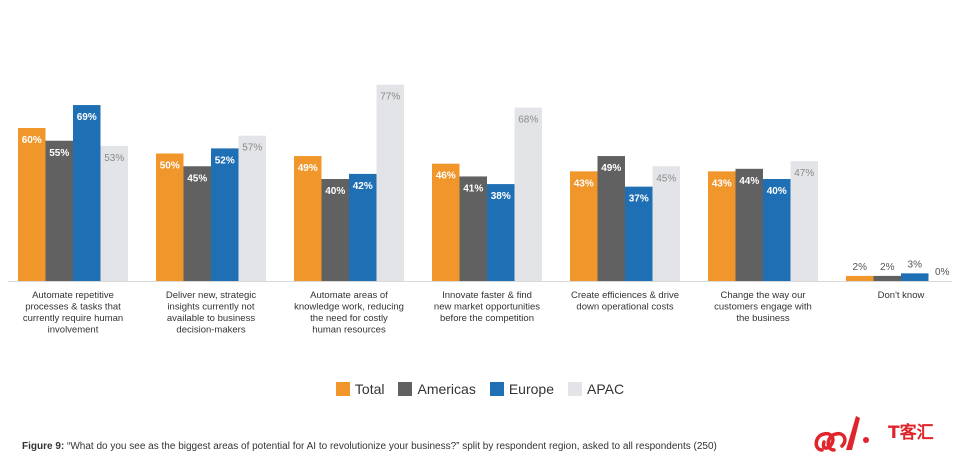 This screenshot has width=960, height=465. I want to click on data-label-apac-7: 0%, so click(942, 272).